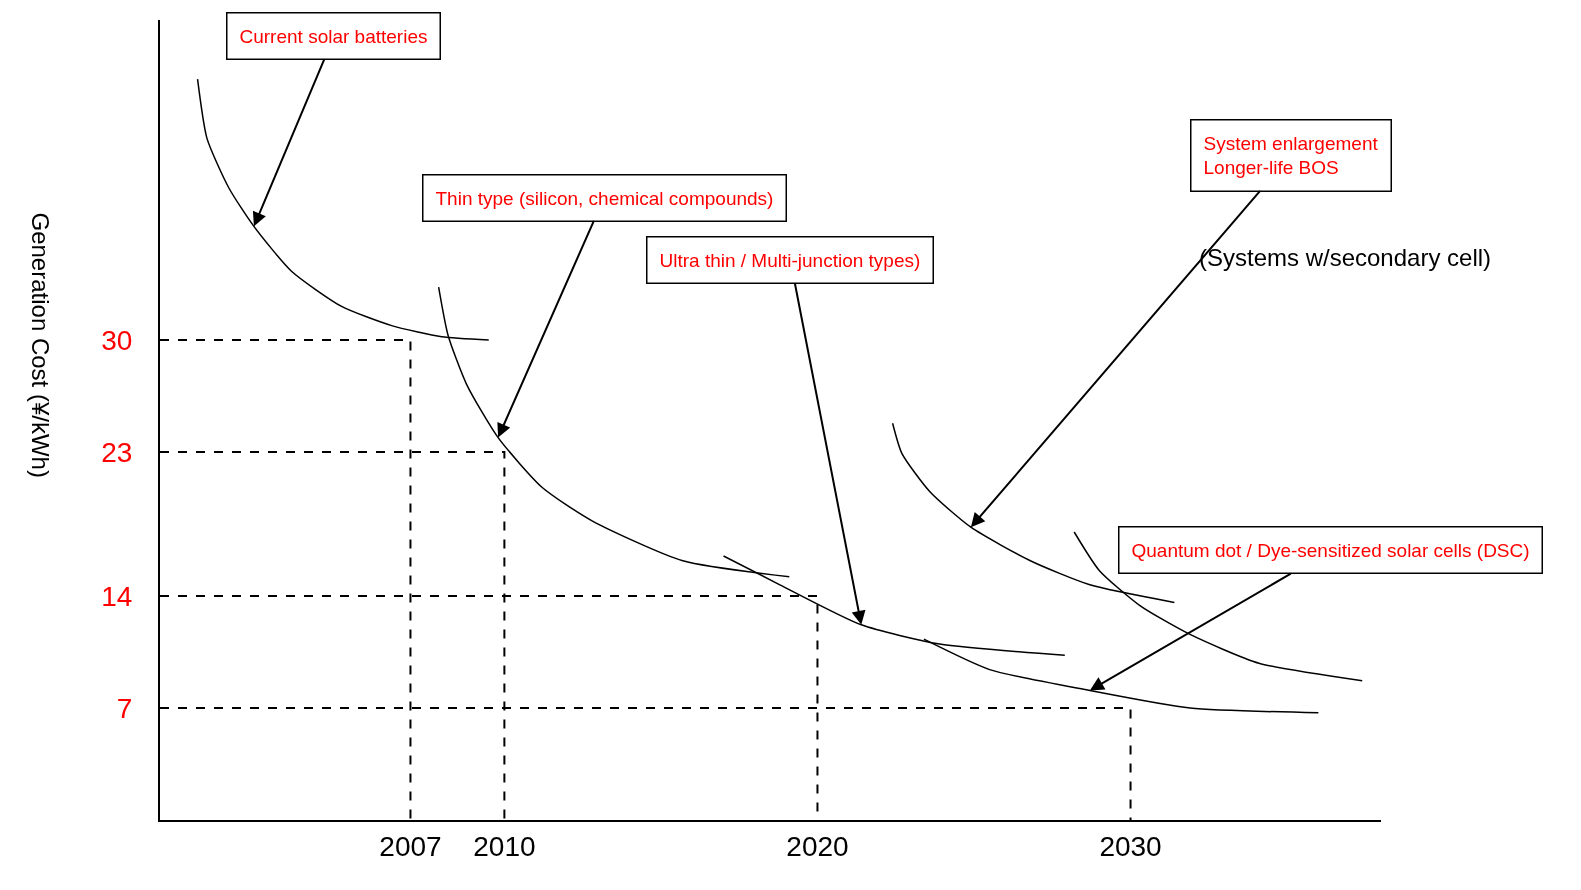 This screenshot has width=1581, height=890. I want to click on annotation: System enlargement Longer-life BOS, so click(1291, 155).